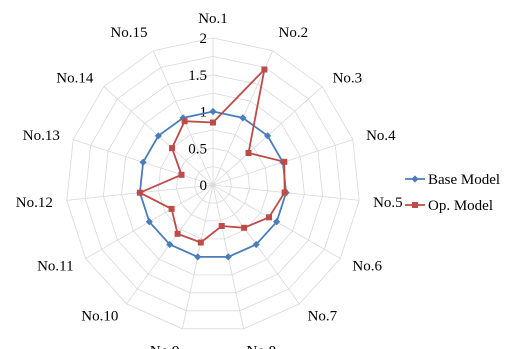 The height and width of the screenshot is (349, 525). I want to click on category-label: No.9, so click(165, 346).